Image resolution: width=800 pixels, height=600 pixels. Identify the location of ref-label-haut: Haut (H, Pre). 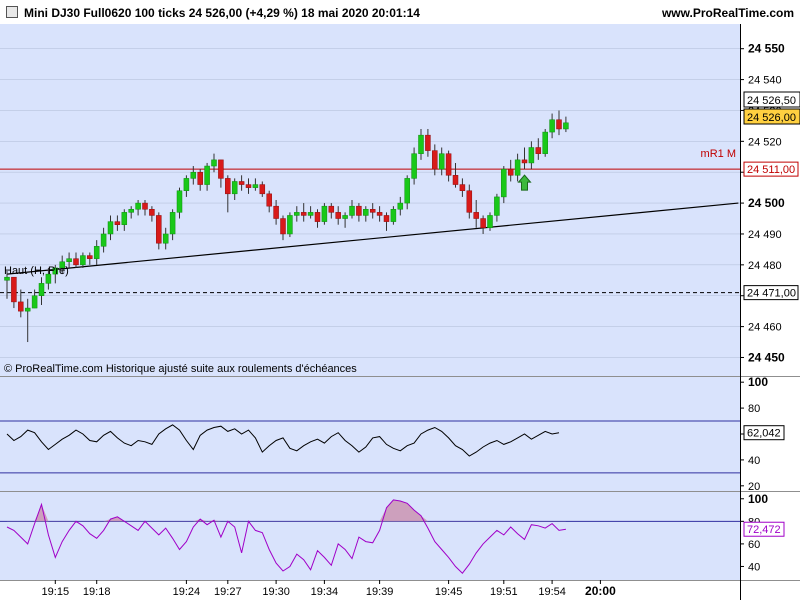
(36, 271).